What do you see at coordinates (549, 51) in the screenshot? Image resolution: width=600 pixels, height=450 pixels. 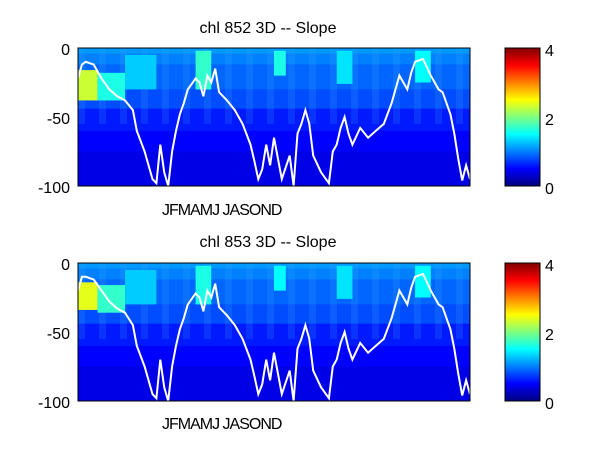 I see `colorbar-tick-4-852: 4` at bounding box center [549, 51].